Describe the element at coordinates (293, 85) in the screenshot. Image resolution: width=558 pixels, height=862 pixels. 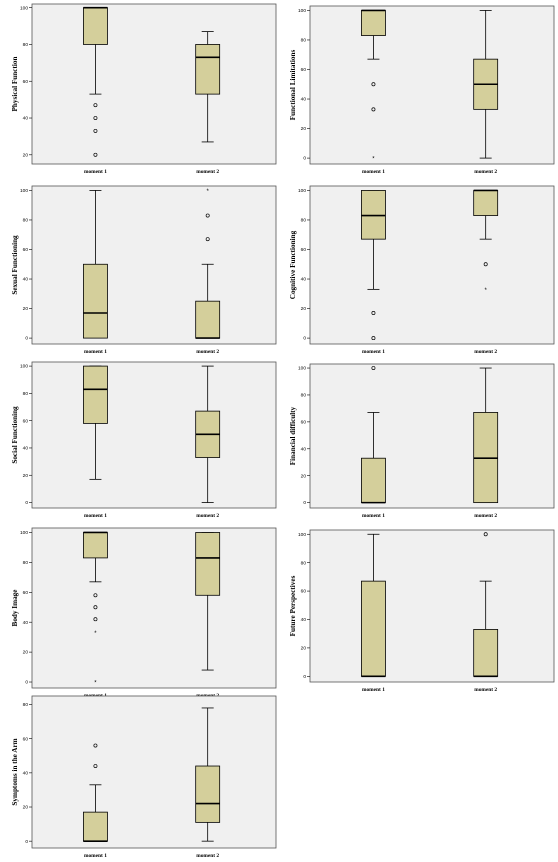
I see `y-axis-label: Functional Limitations` at that location.